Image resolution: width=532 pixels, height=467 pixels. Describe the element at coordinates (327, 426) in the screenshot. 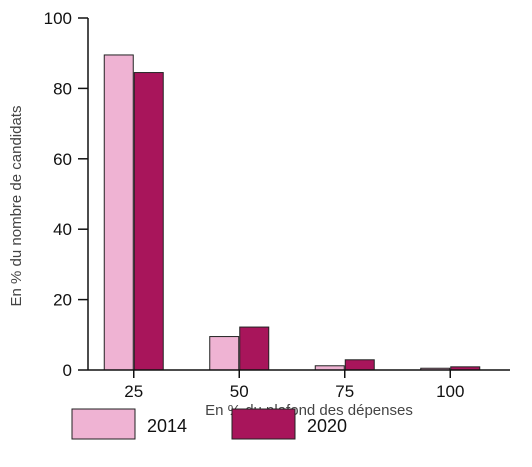

I see `legend-label-2020: 2020` at that location.